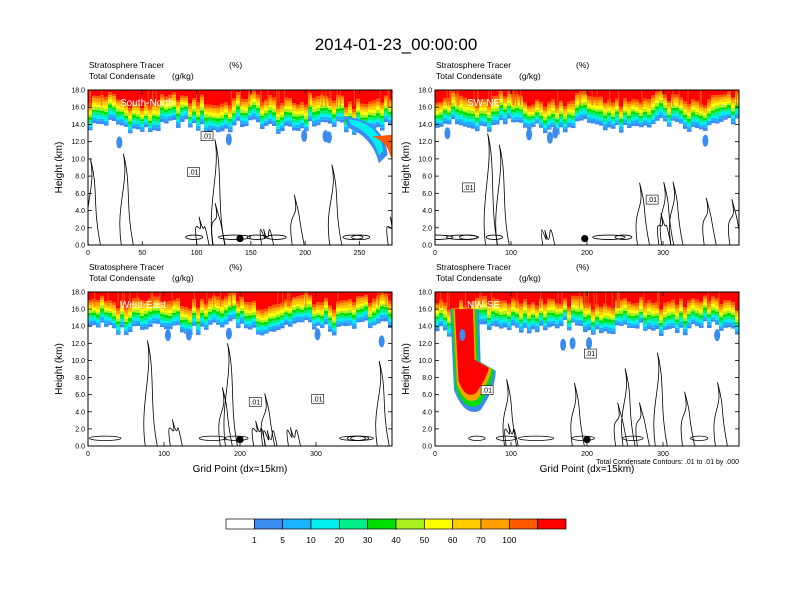 This screenshot has height=612, width=792. What do you see at coordinates (282, 540) in the screenshot?
I see `colorbar-label: 5` at bounding box center [282, 540].